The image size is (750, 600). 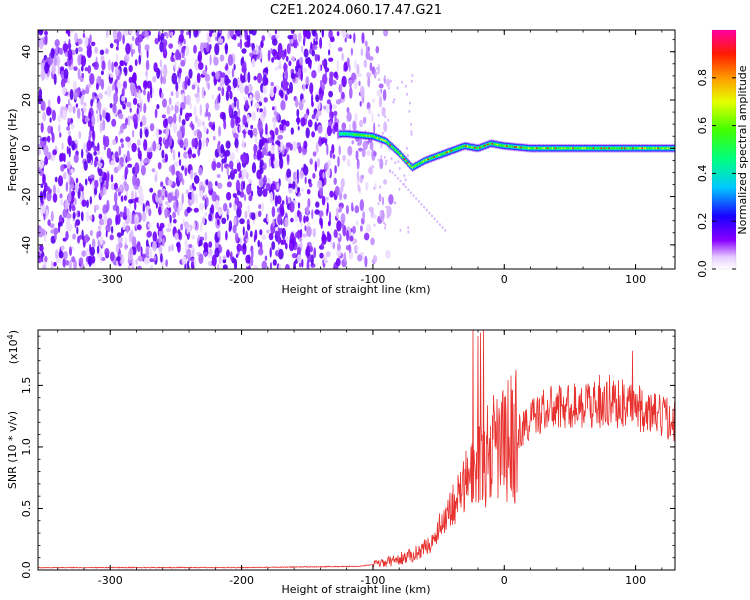 What do you see at coordinates (26, 197) in the screenshot?
I see `spectrogram-y-tick-label: -20` at bounding box center [26, 197].